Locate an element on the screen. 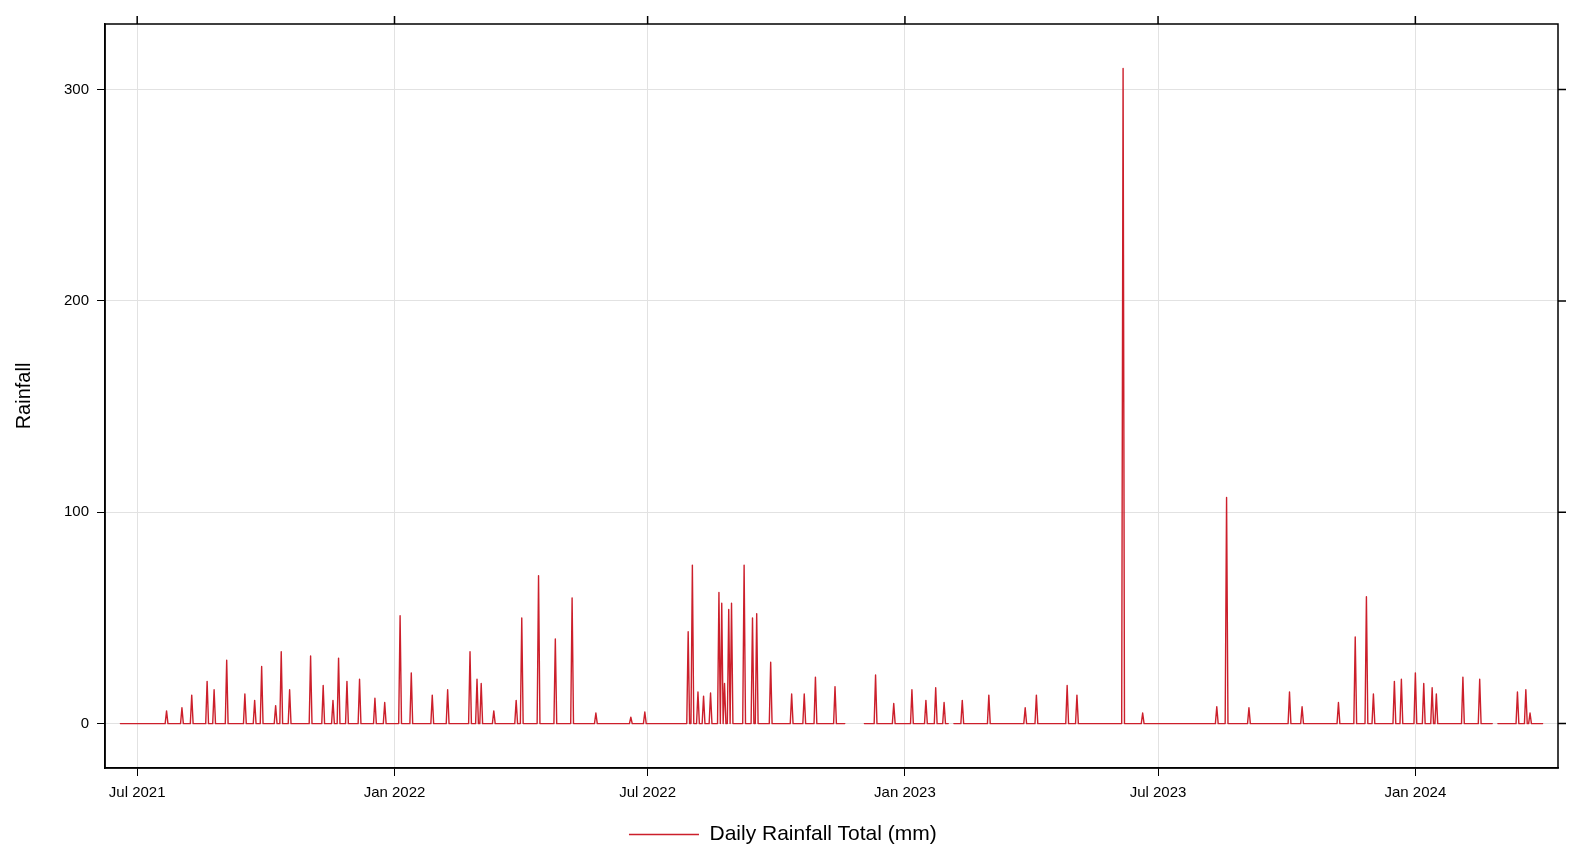 Image resolution: width=1580 pixels, height=863 pixels. y-tick-label: 200 is located at coordinates (77, 300).